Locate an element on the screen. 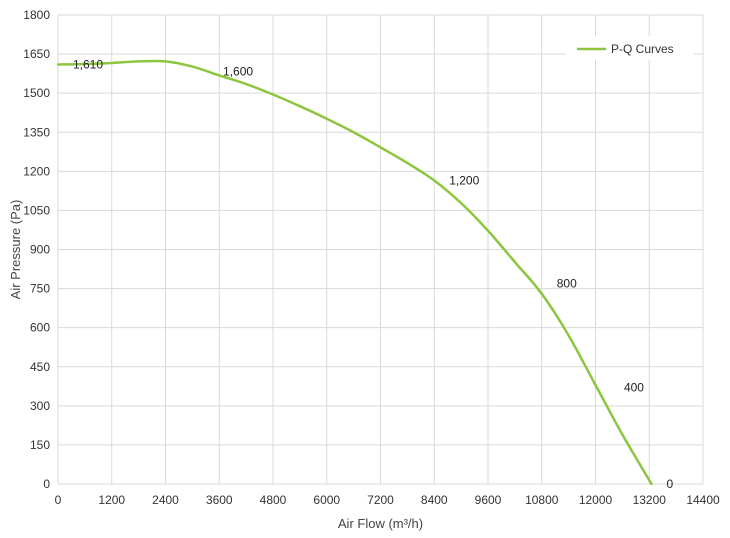  legend: P-Q Curves is located at coordinates (630, 48).